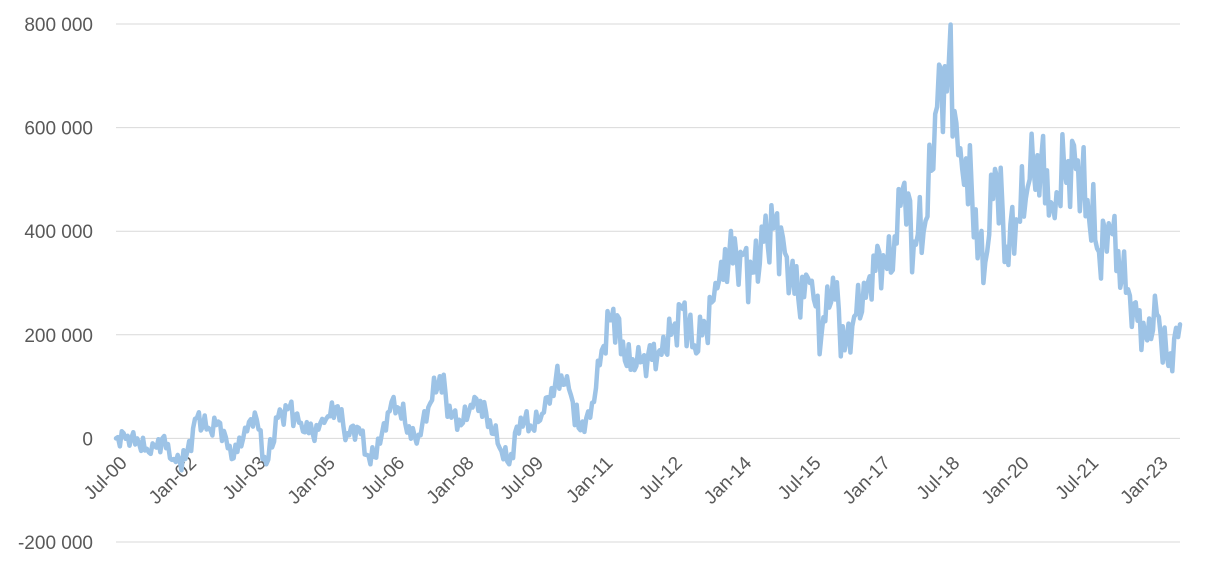  What do you see at coordinates (105, 478) in the screenshot?
I see `x-tick-label: Jul-00` at bounding box center [105, 478].